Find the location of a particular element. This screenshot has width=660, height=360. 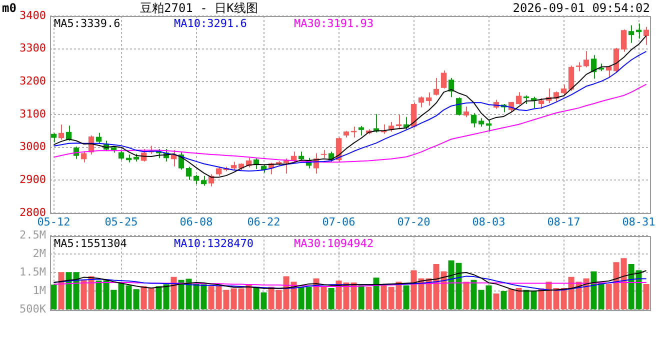

text: MA10:1328470 is located at coordinates (214, 243).